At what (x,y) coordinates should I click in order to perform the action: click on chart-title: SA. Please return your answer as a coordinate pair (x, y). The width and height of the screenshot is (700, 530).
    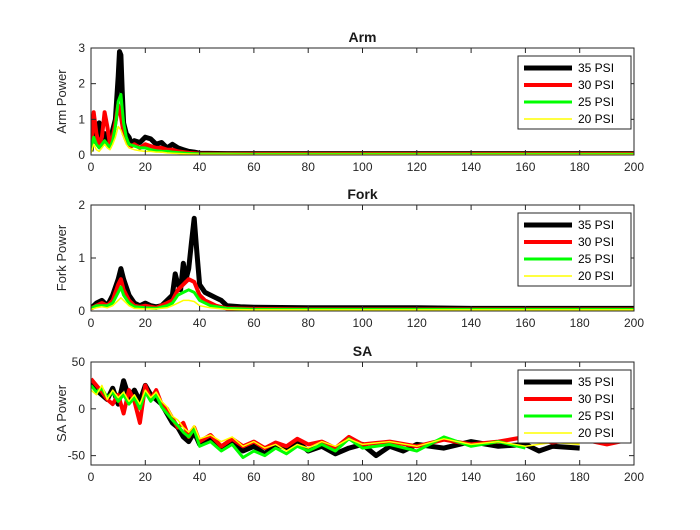
    Looking at the image, I should click on (362, 351).